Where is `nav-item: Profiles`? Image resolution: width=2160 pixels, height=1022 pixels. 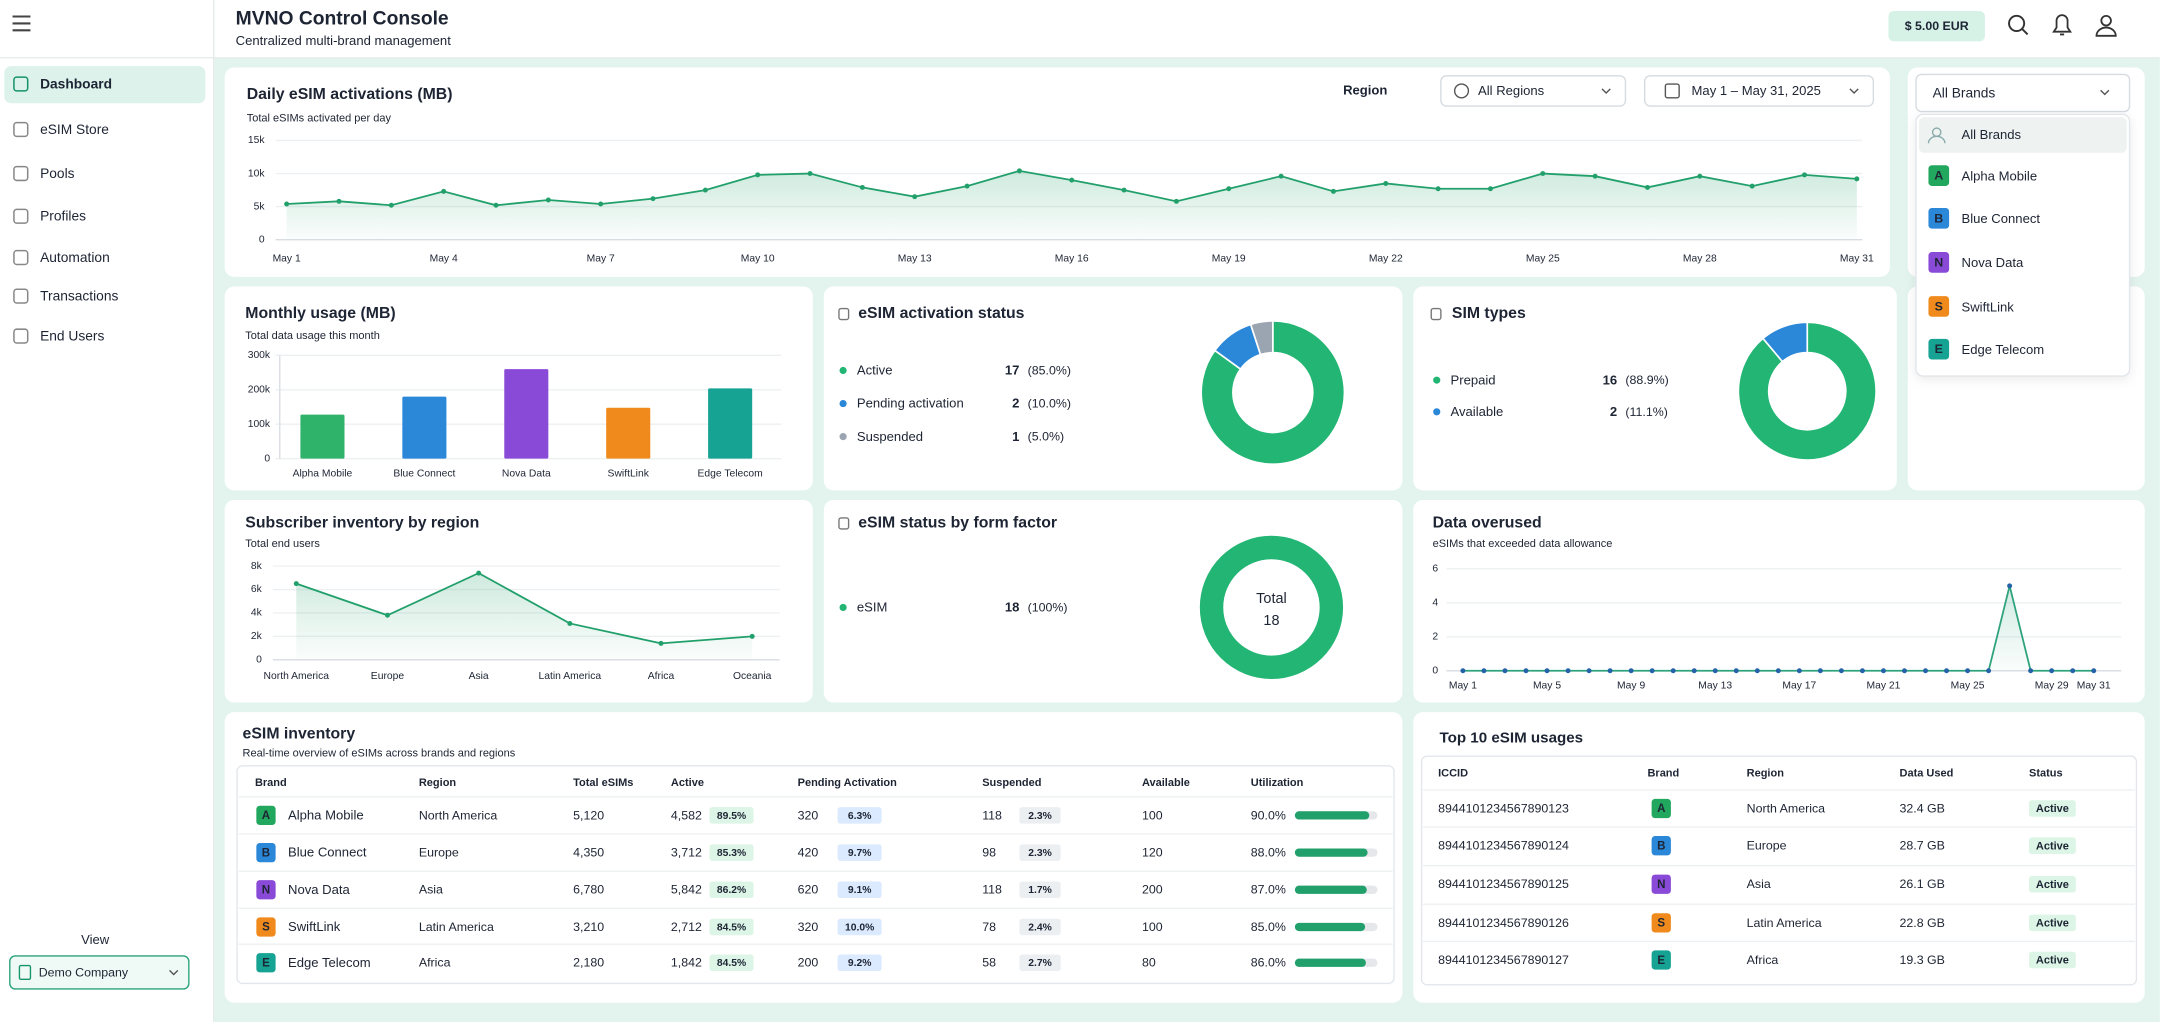
nav-item: Profiles is located at coordinates (63, 216).